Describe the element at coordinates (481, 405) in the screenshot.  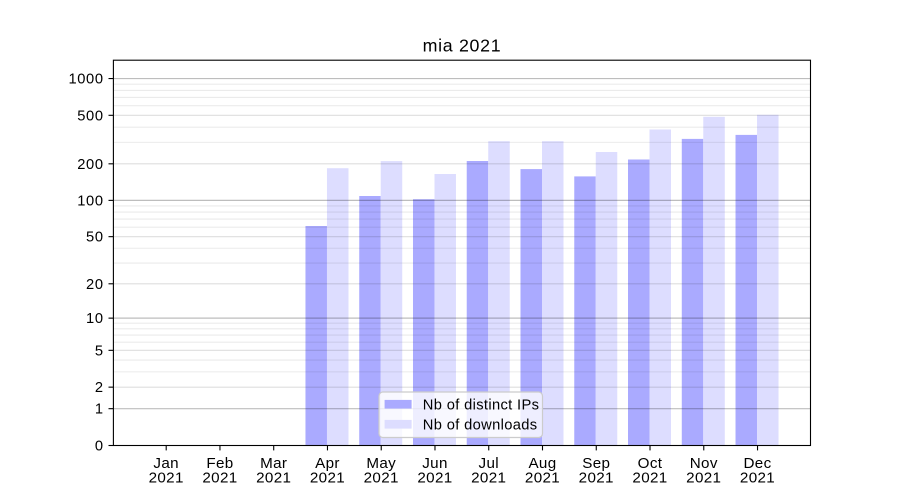
I see `svg-text: Nb of distinct IPs` at that location.